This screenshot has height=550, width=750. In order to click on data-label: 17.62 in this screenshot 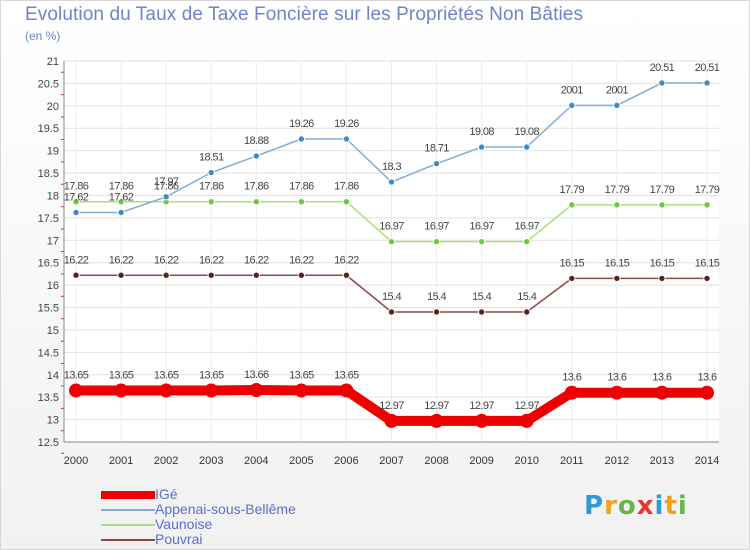, I will do `click(121, 198)`.